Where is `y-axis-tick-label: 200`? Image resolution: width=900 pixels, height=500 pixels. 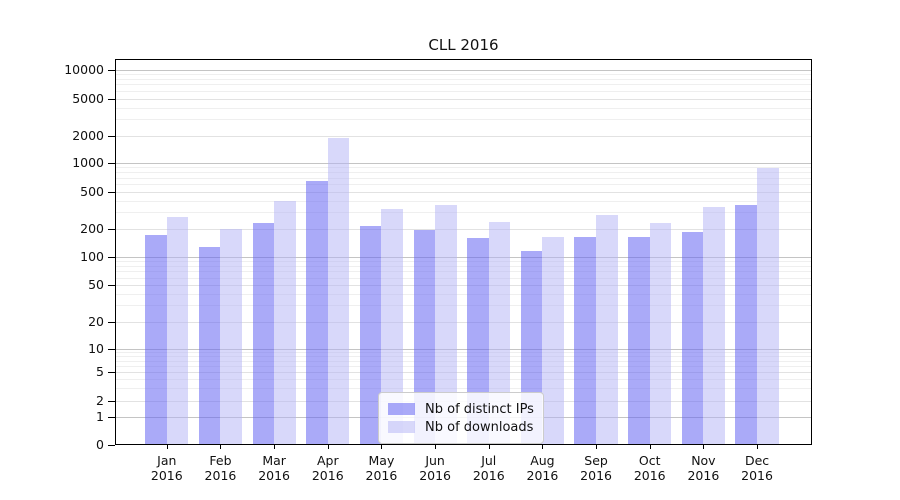 y-axis-tick-label: 200 is located at coordinates (92, 228).